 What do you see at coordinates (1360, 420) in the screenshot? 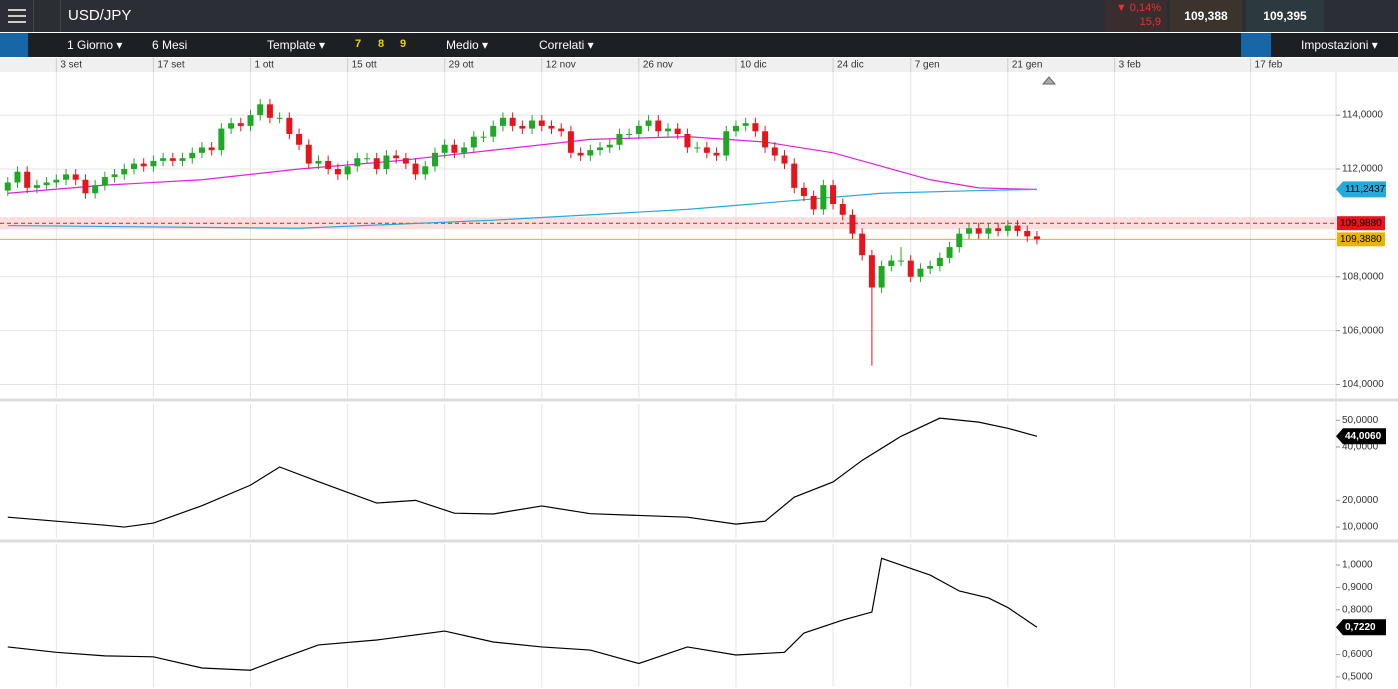
I see `y-tick-label: 50,0000` at bounding box center [1360, 420].